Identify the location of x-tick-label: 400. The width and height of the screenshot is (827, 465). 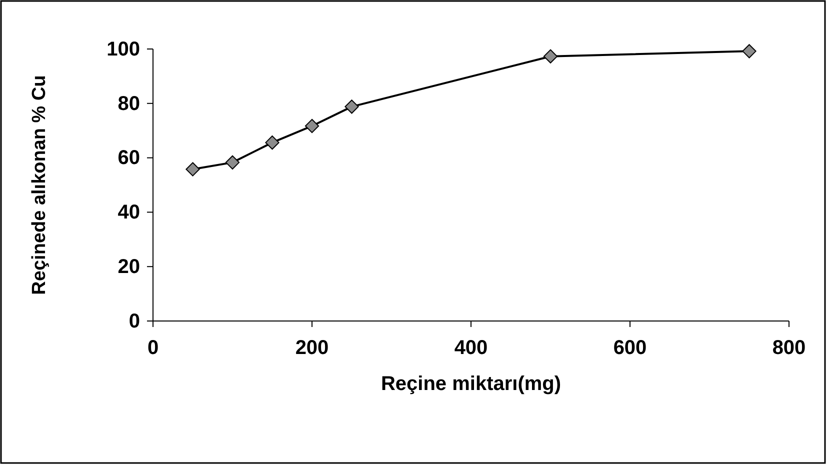
(471, 348).